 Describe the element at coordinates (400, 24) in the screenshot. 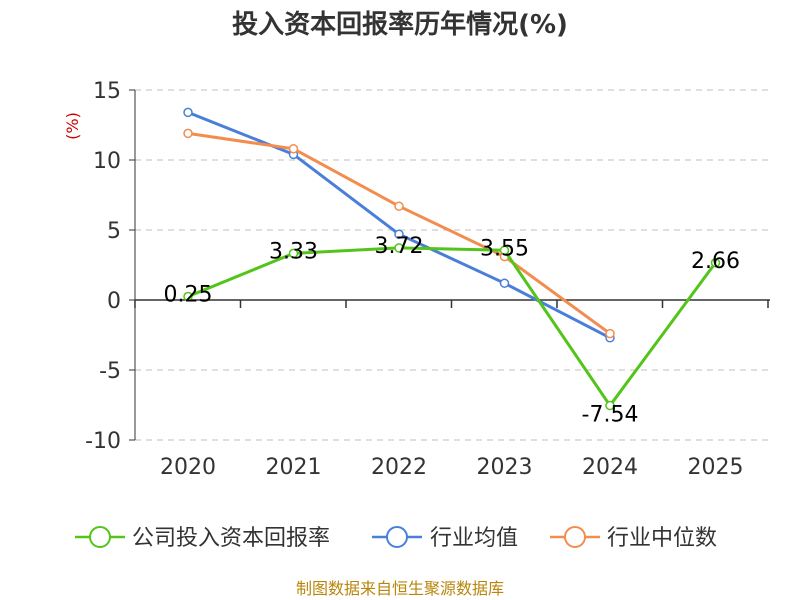

I see `chart-title: 投入资本回报率历年情况(%)` at that location.